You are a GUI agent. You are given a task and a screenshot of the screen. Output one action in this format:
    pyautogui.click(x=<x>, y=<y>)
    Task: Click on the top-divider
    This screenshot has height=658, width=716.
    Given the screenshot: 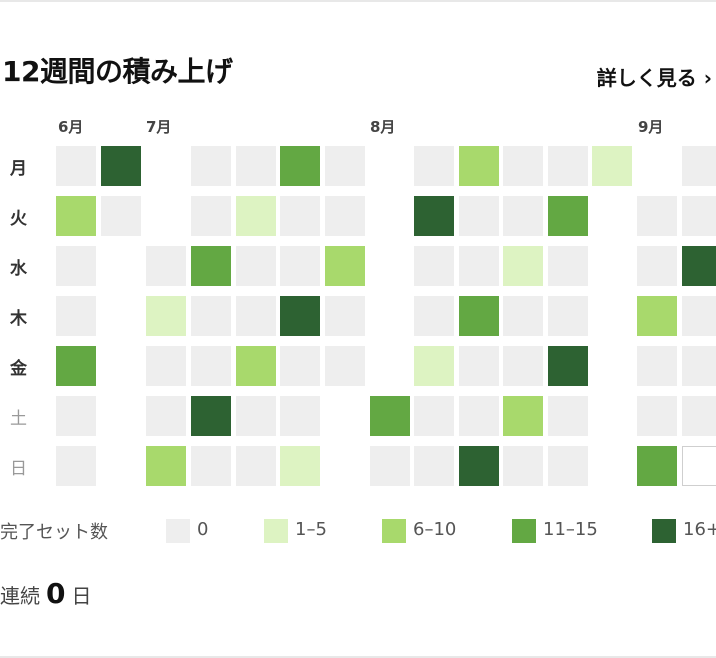 What is the action you would take?
    pyautogui.click(x=358, y=1)
    